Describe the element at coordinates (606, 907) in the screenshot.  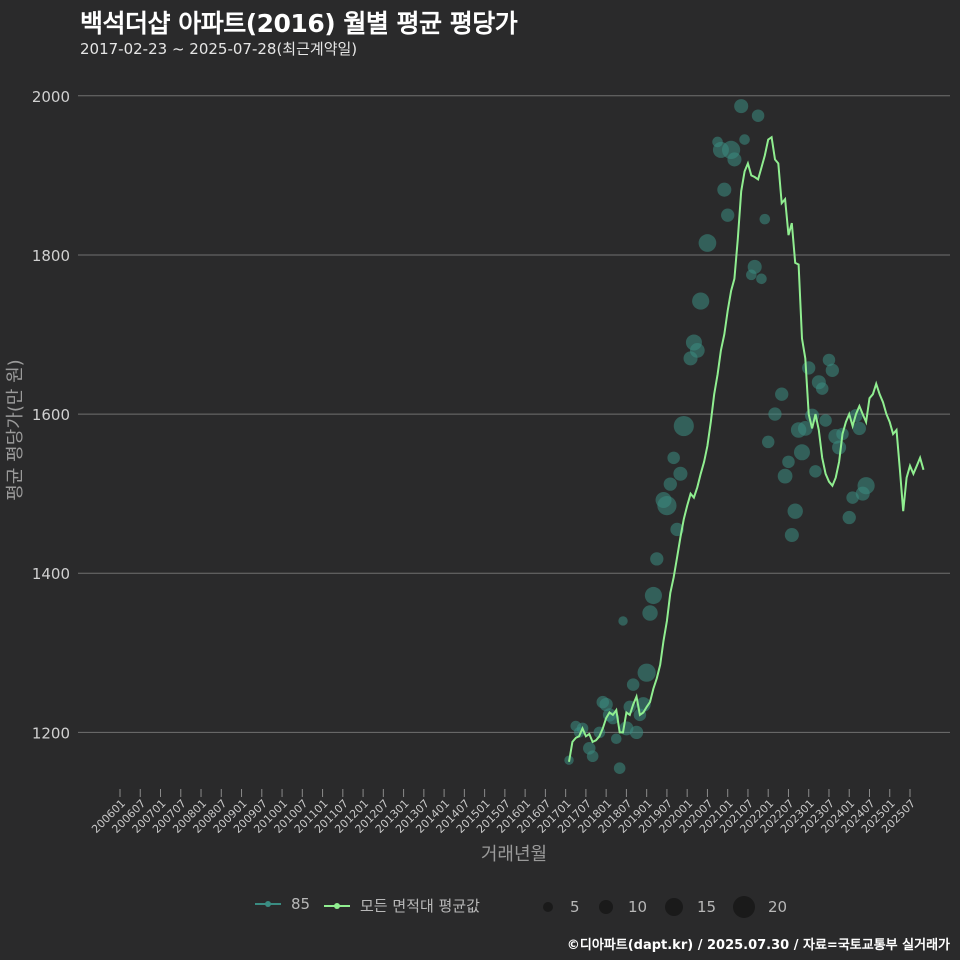
I see `size-10-icon` at that location.